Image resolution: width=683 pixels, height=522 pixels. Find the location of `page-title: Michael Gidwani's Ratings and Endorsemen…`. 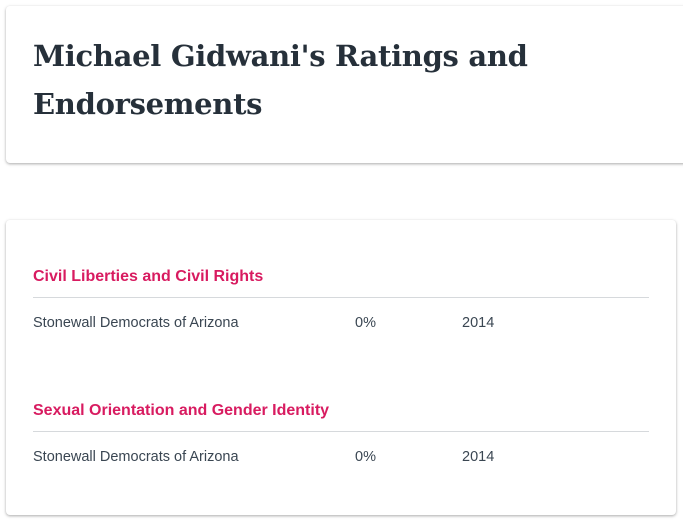

page-title: Michael Gidwani's Ratings and Endorsemen… is located at coordinates (280, 80).